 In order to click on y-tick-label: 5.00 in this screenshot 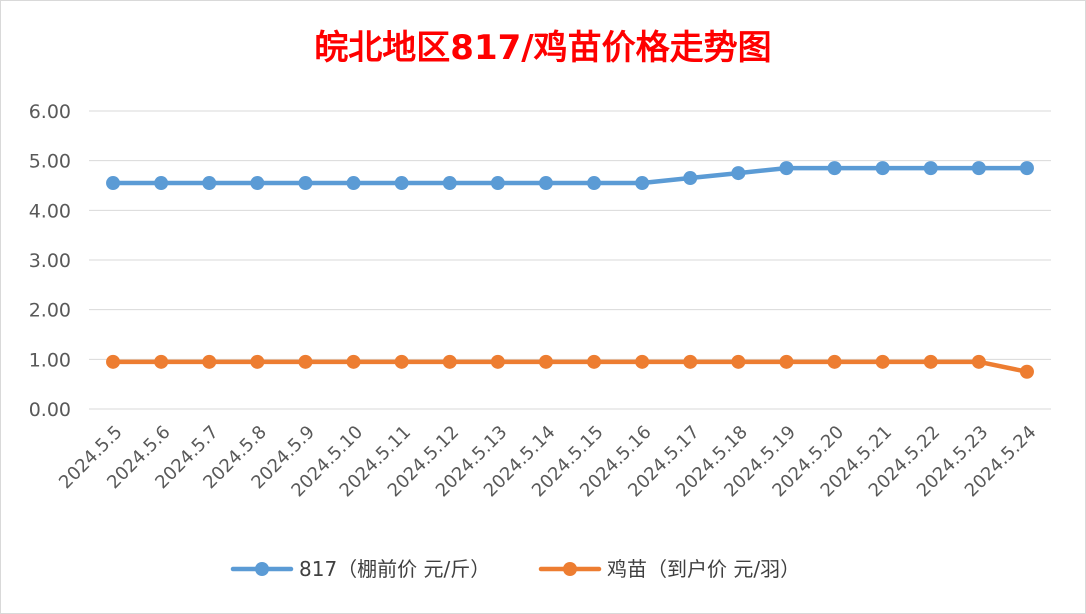, I will do `click(50, 162)`.